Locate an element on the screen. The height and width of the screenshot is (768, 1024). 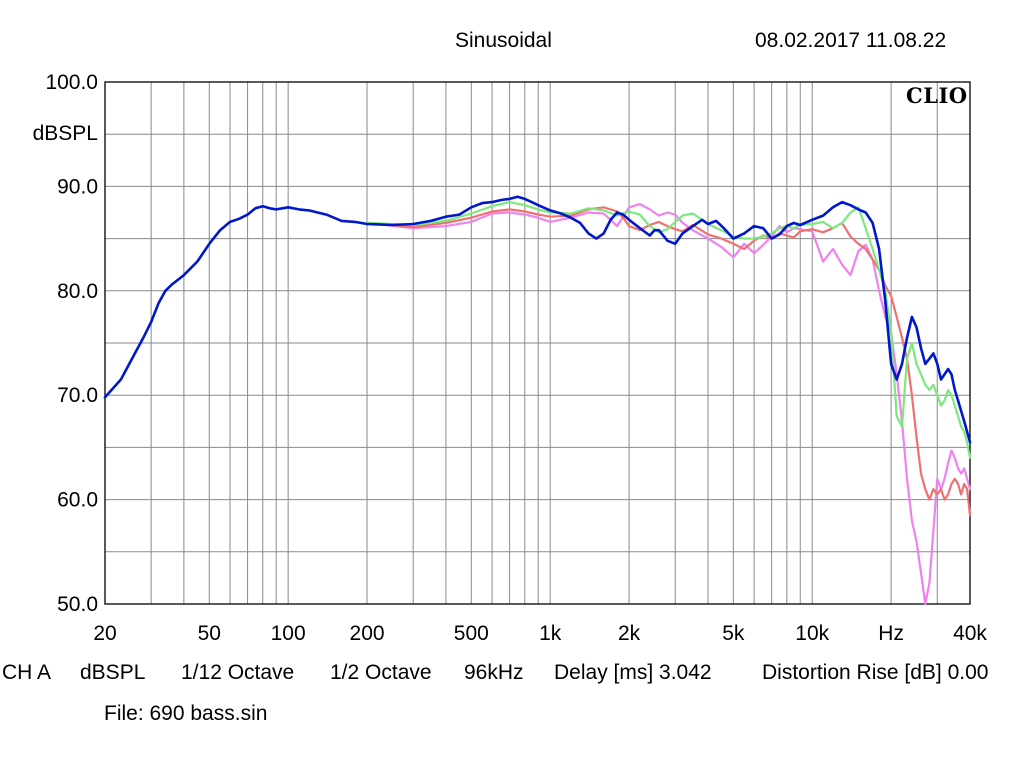
x-tick-label: 50 is located at coordinates (209, 633).